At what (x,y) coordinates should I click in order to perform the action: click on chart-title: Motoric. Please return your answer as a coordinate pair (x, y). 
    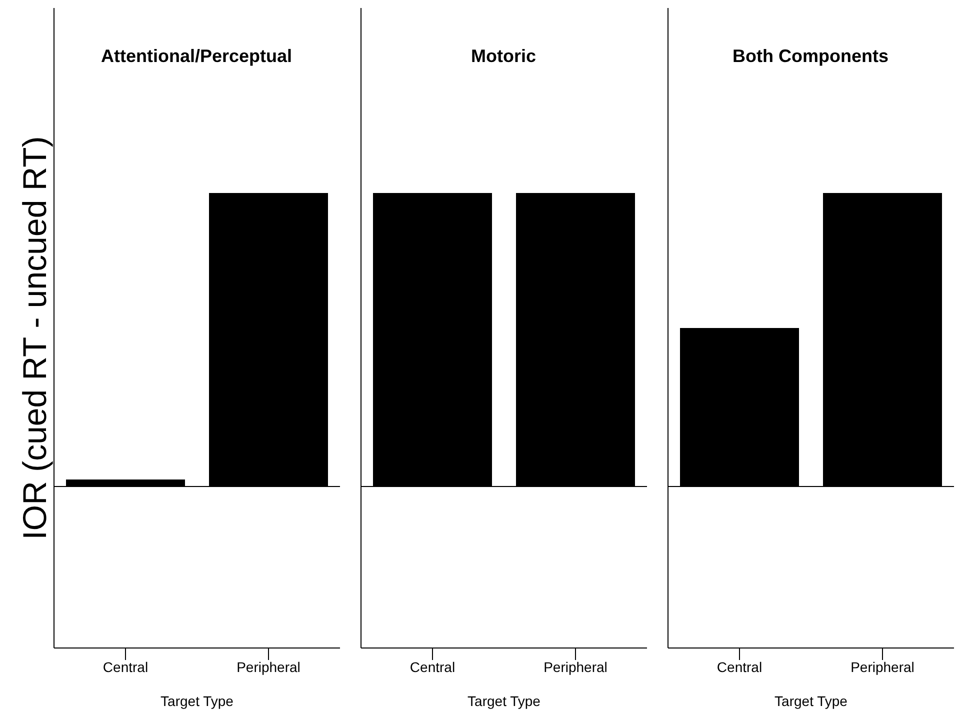
    Looking at the image, I should click on (503, 56).